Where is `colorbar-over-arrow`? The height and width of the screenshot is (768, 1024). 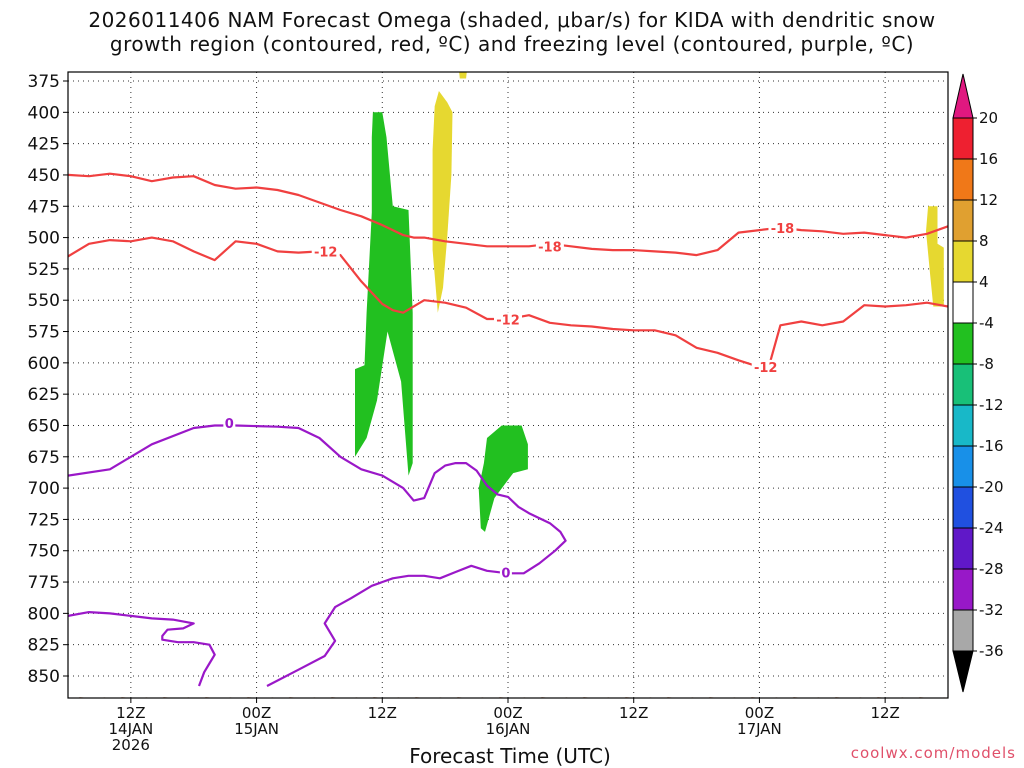
colorbar-over-arrow is located at coordinates (963, 96).